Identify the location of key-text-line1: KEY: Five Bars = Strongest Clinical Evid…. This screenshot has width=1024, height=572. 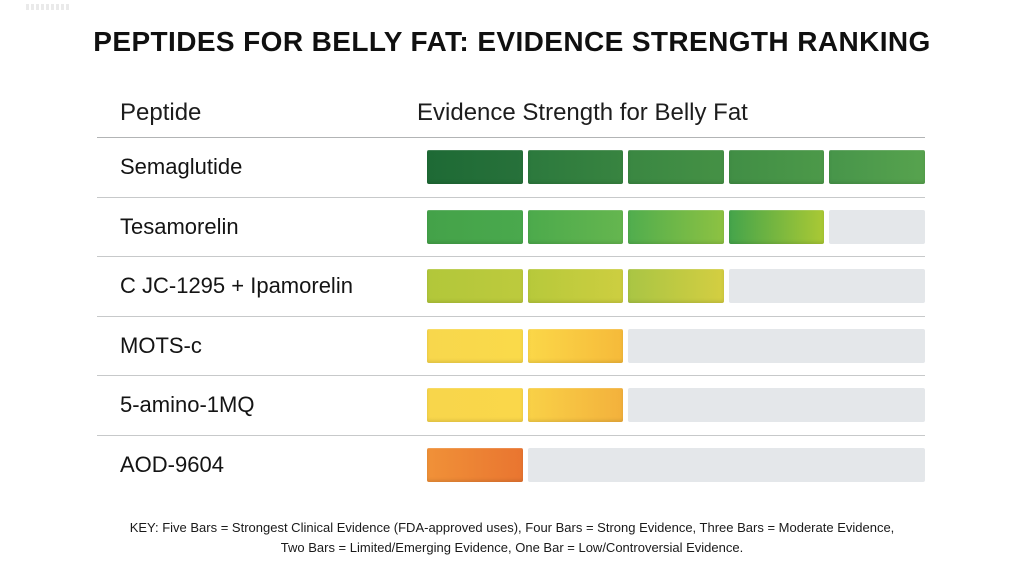
(512, 527).